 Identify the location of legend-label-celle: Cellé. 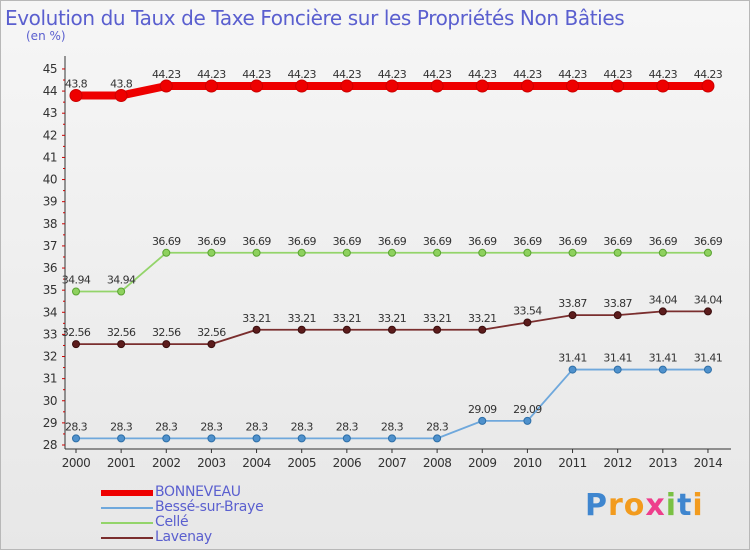
(172, 522).